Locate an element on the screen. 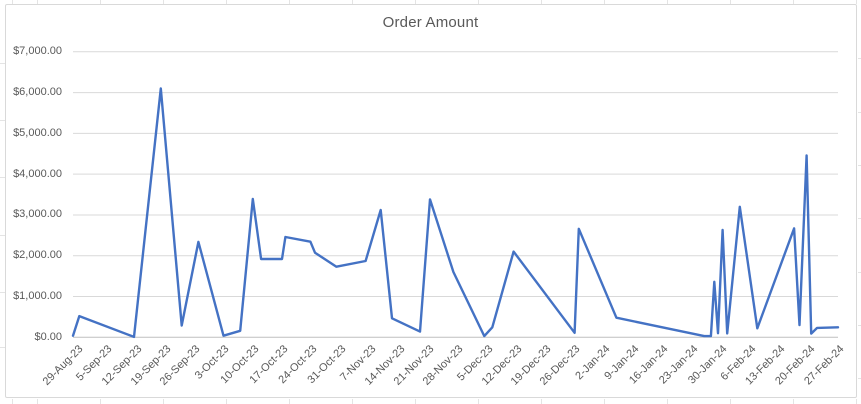  y-tick-label: $4,000.00 is located at coordinates (37, 173).